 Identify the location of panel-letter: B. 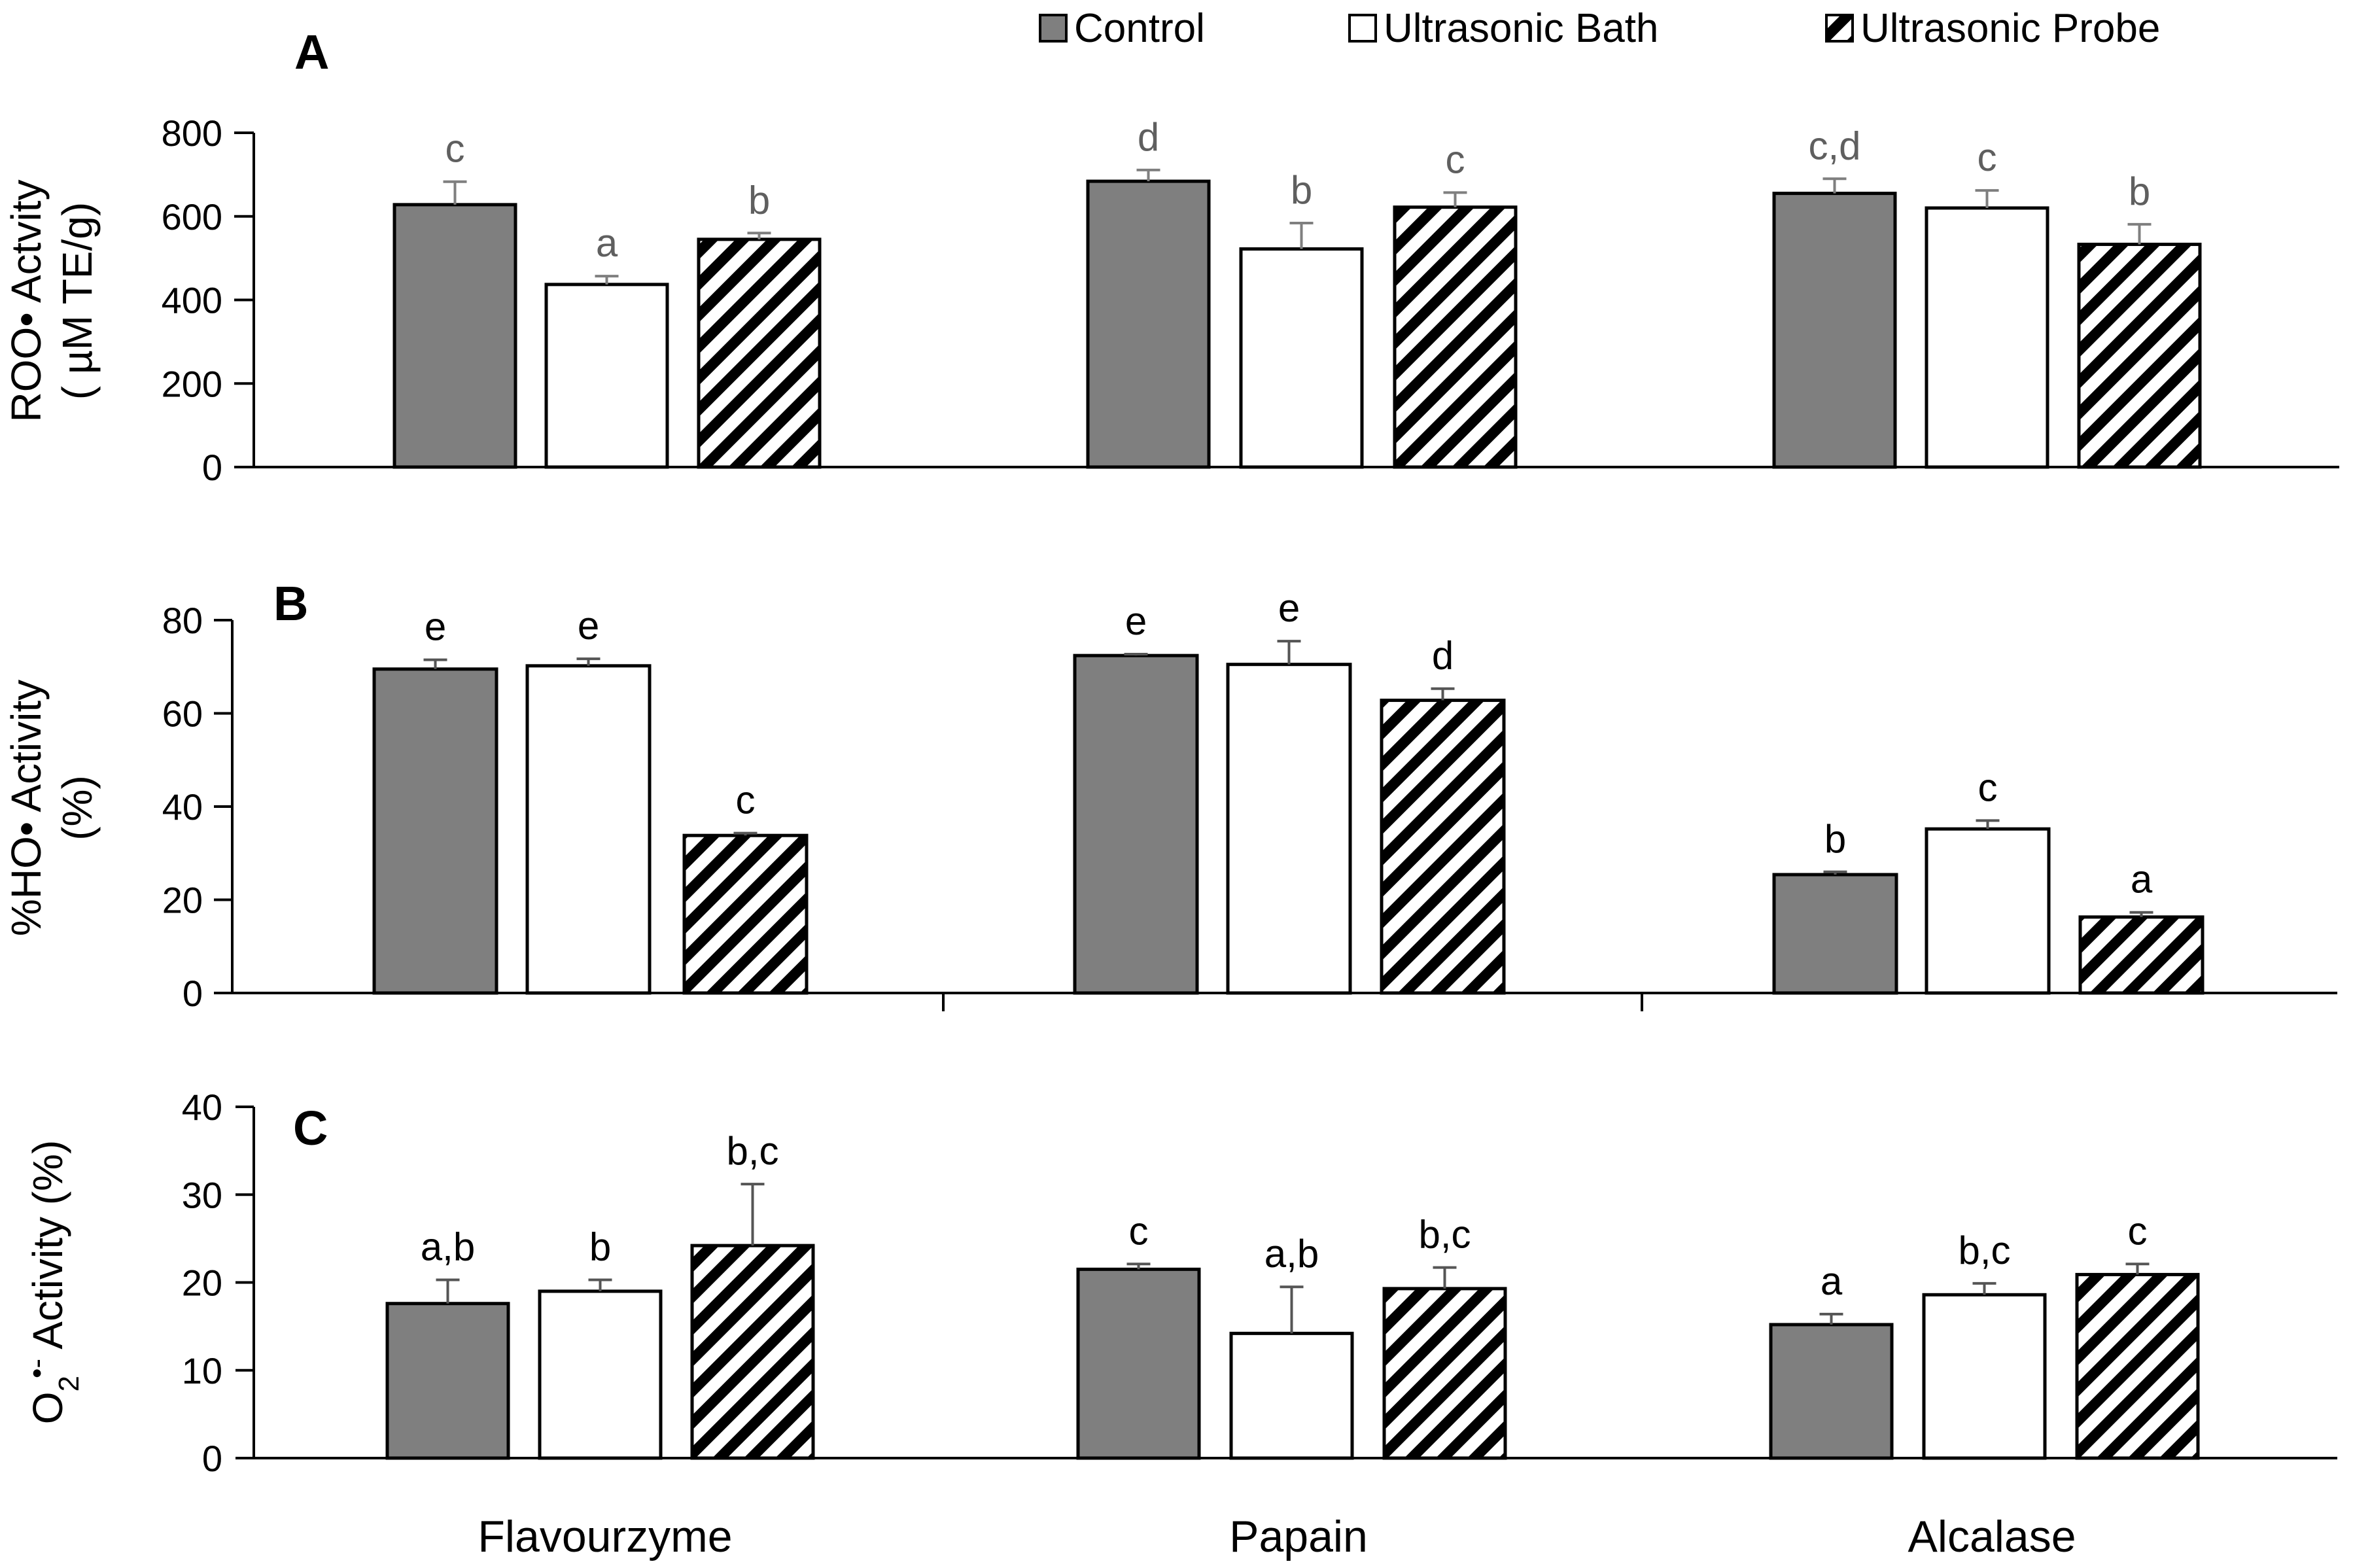
(290, 603).